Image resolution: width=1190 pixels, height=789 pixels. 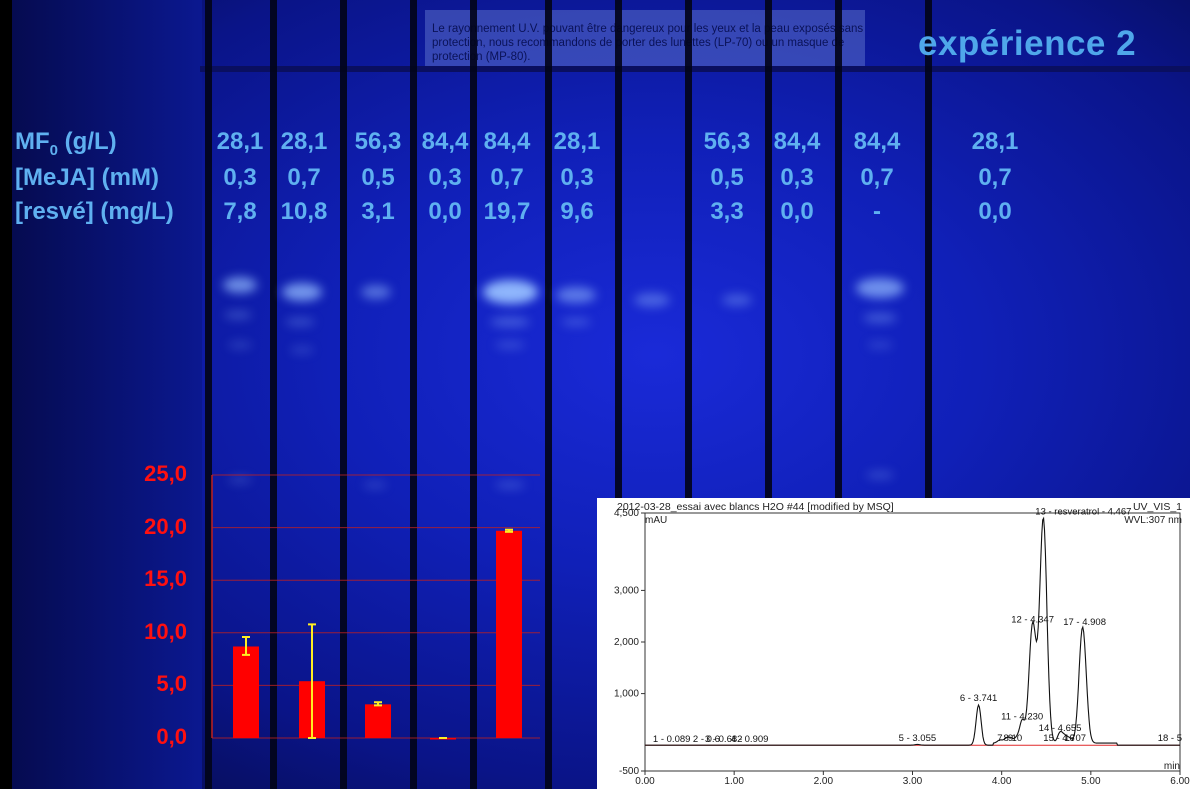 I want to click on hplc-x-unit: min, so click(x=1172, y=766).